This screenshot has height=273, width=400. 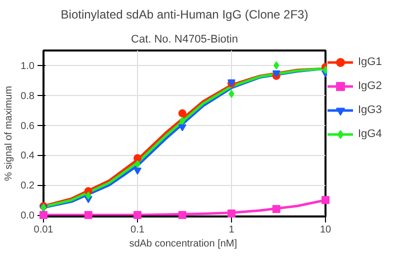 I want to click on y-tick-label: 0.4, so click(x=27, y=156).